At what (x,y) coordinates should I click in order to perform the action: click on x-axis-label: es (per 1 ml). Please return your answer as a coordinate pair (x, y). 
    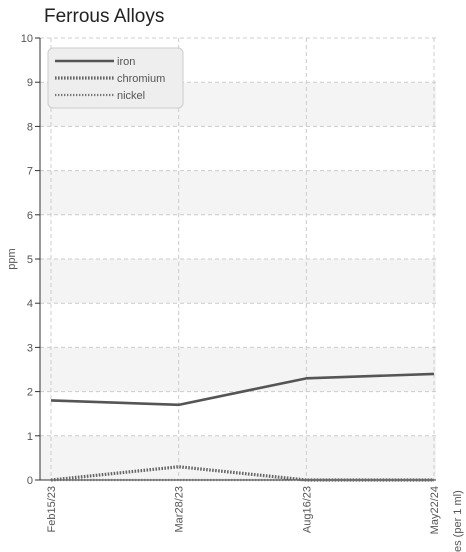
    Looking at the image, I should click on (458, 521).